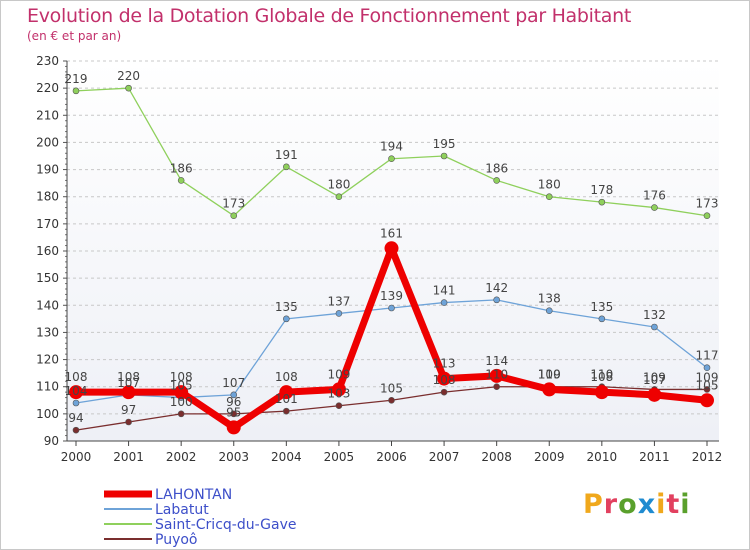 This screenshot has width=750, height=550. What do you see at coordinates (47, 278) in the screenshot?
I see `y-tick-label: 150` at bounding box center [47, 278].